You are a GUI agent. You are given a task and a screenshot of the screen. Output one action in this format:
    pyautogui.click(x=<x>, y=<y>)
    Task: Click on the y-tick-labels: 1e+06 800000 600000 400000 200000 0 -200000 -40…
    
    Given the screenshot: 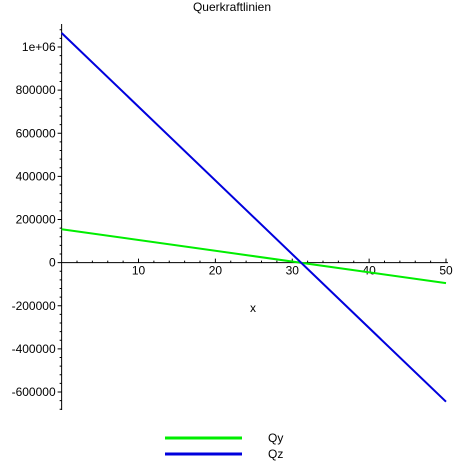 What is the action you would take?
    pyautogui.click(x=34, y=219)
    